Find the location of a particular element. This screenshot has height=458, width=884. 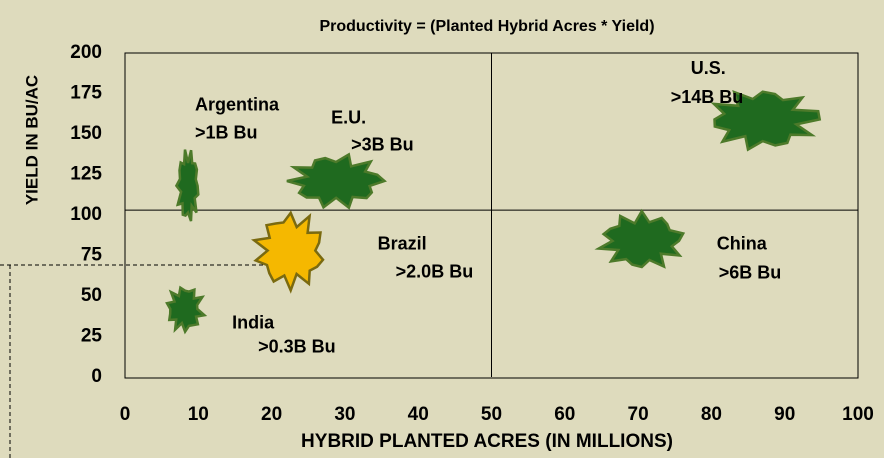

country-label: China is located at coordinates (742, 244).